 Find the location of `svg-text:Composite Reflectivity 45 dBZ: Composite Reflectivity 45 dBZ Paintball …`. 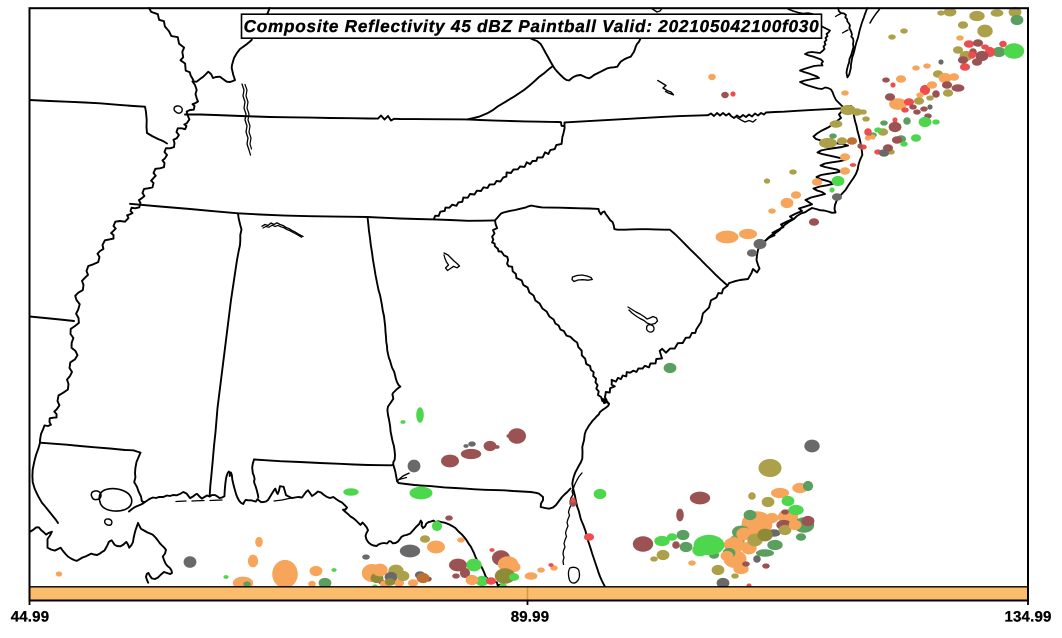

svg-text:Composite Reflectivity 45 dBZ: Composite Reflectivity 45 dBZ Paintball … is located at coordinates (532, 26).